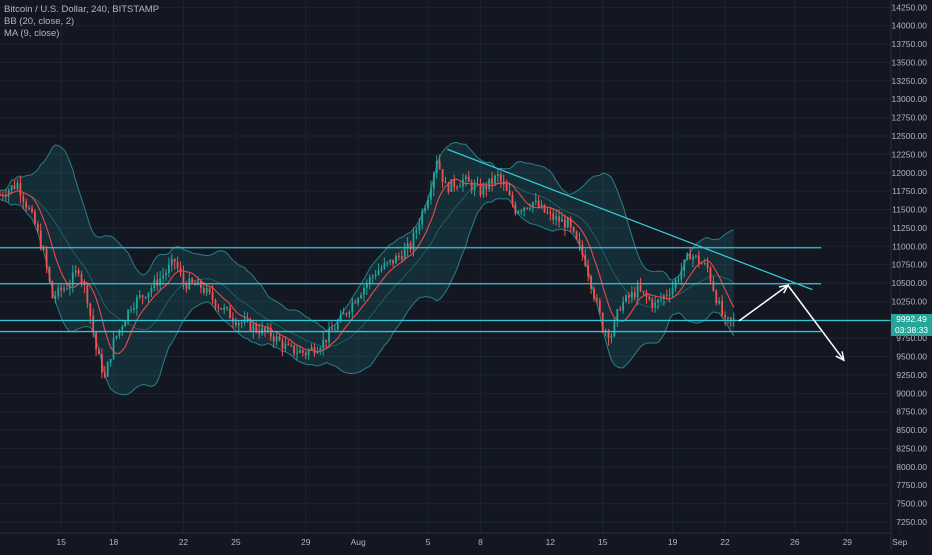  What do you see at coordinates (910, 44) in the screenshot?
I see `y-tick-label: 13750.00` at bounding box center [910, 44].